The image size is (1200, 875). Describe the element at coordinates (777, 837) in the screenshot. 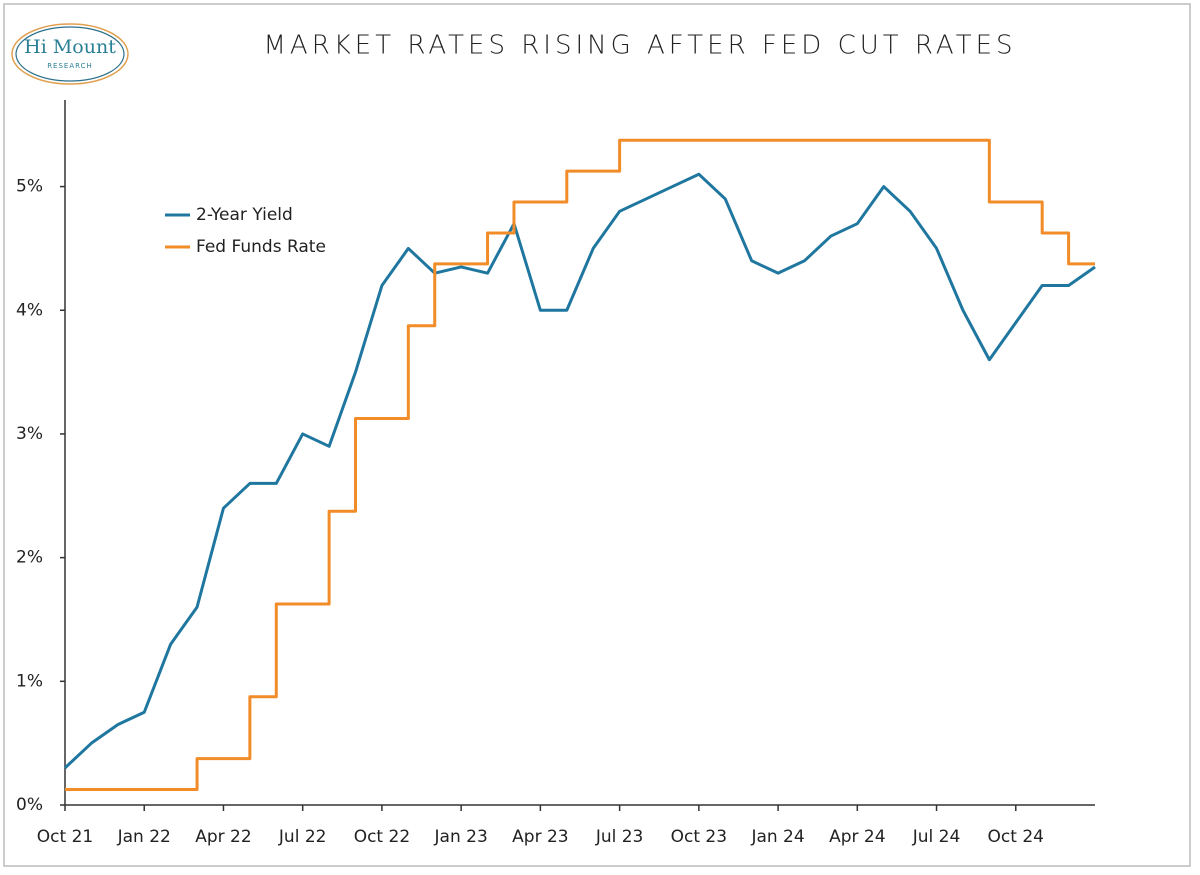

I see `x-tick-label: Jan 24` at that location.